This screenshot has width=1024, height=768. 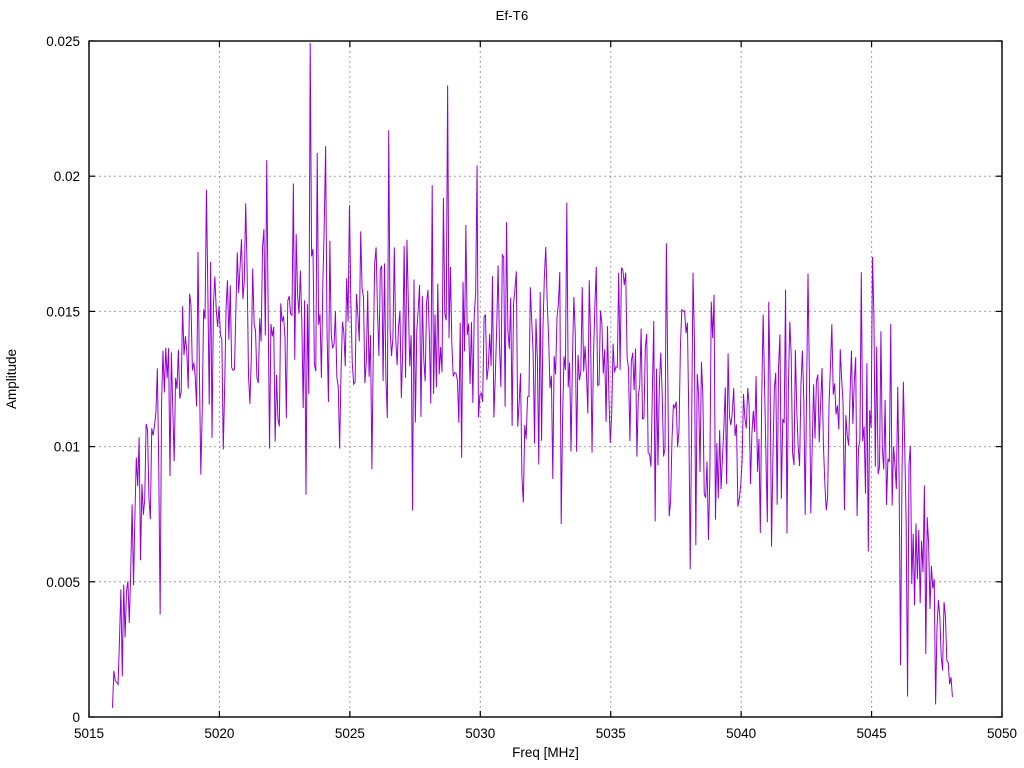 I want to click on x-tick-label: 5035, so click(x=611, y=733).